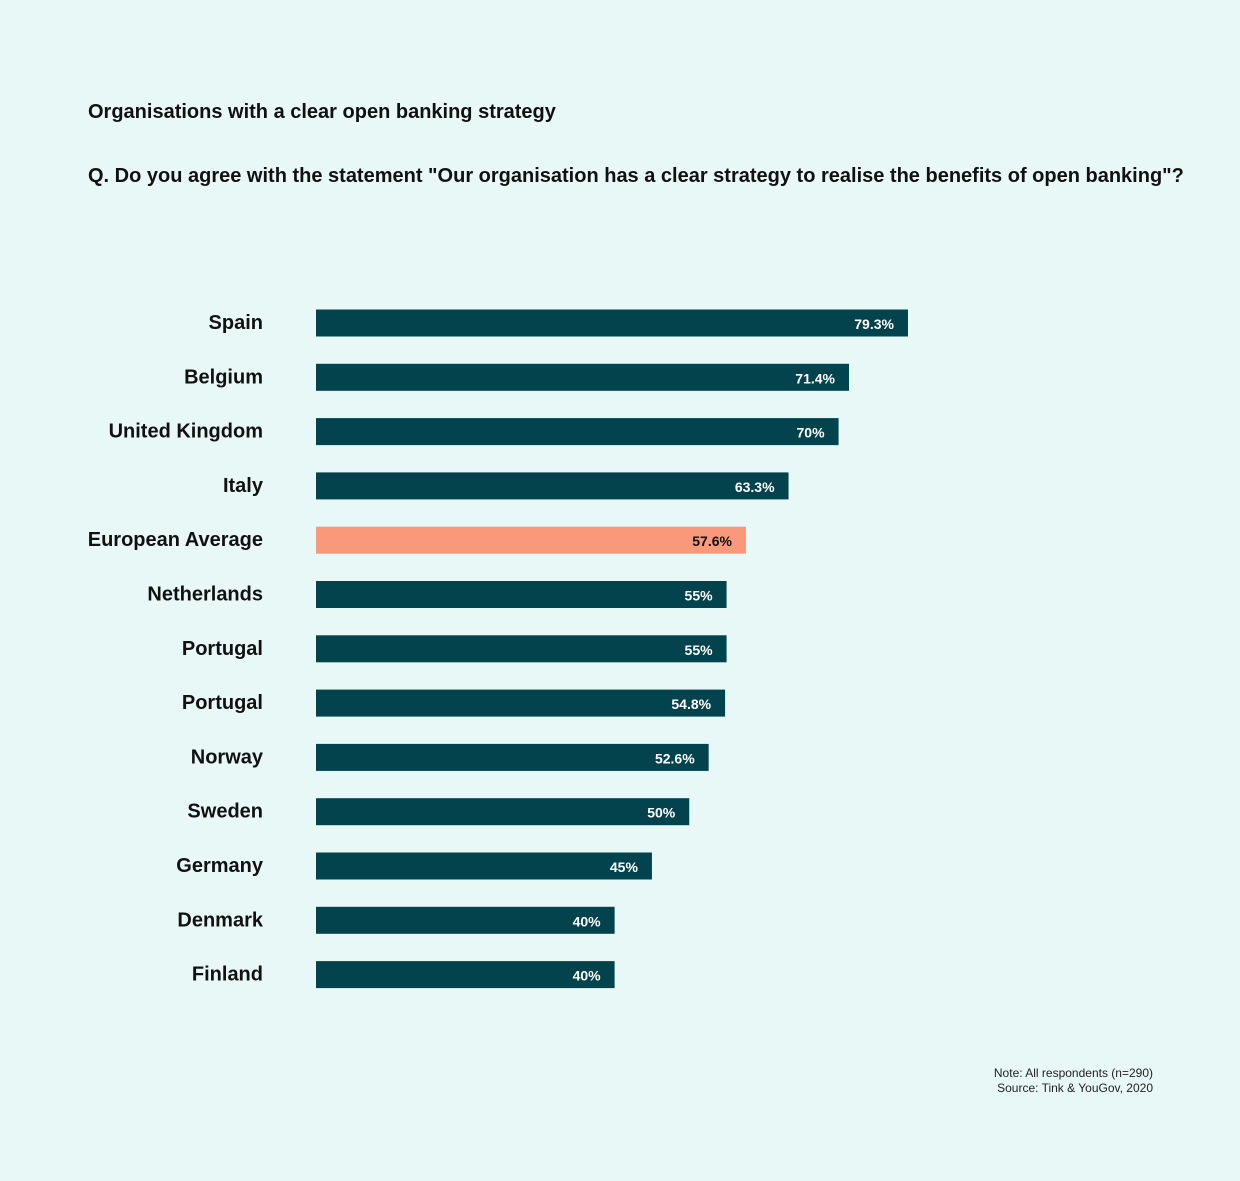  What do you see at coordinates (1075, 1088) in the screenshot?
I see `source-note: Source: Tink & YouGov, 2020` at bounding box center [1075, 1088].